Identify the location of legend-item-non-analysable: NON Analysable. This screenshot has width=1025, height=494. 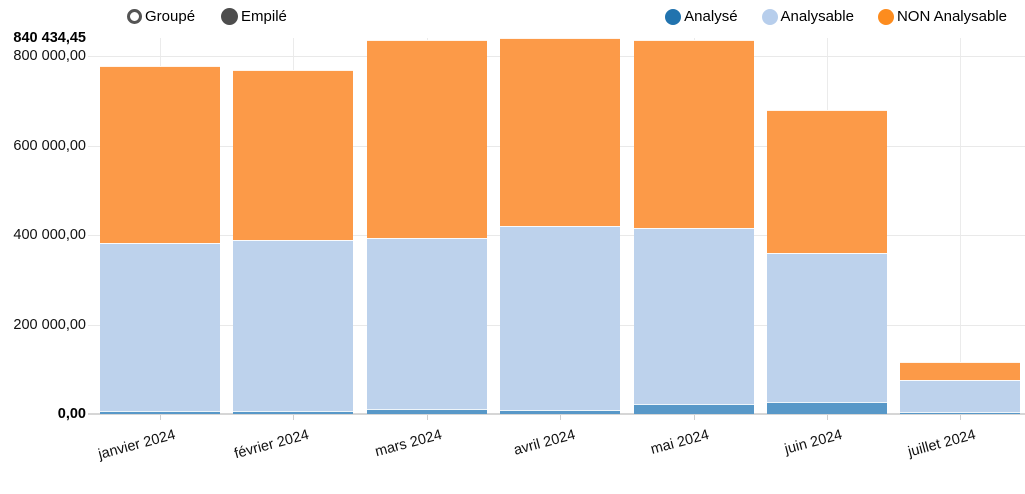
(942, 16).